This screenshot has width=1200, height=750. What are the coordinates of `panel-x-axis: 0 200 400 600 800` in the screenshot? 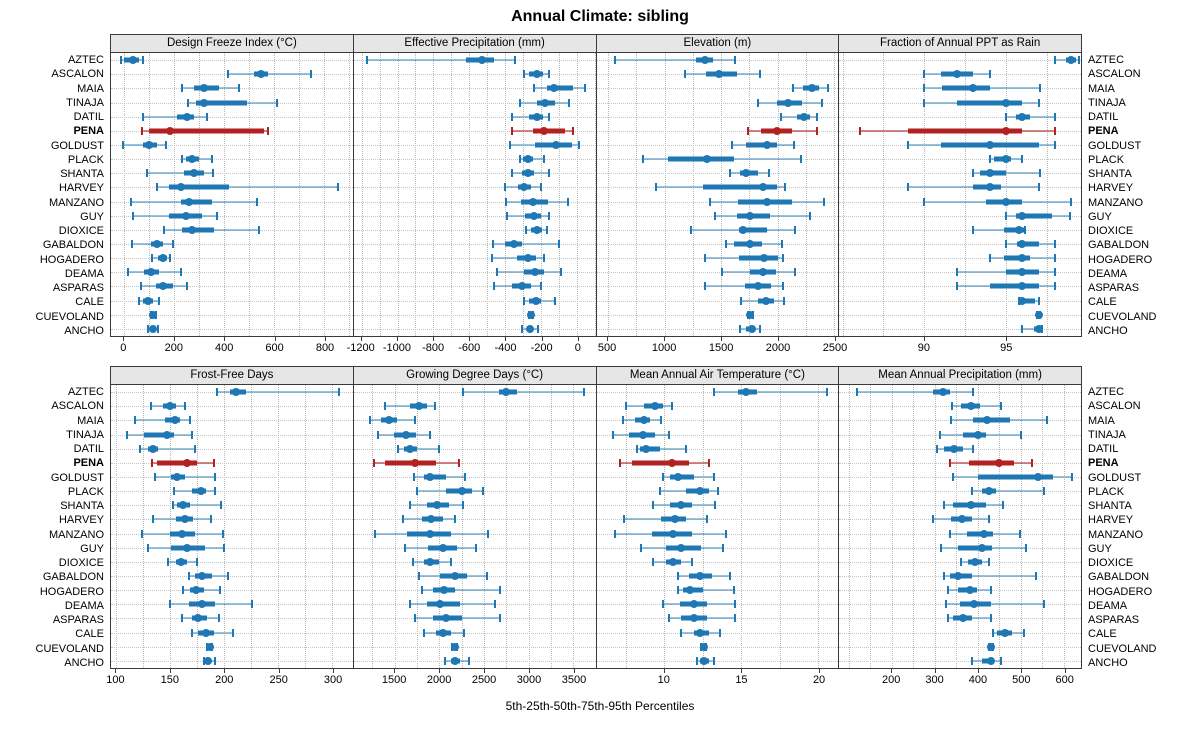 It's located at (232, 347).